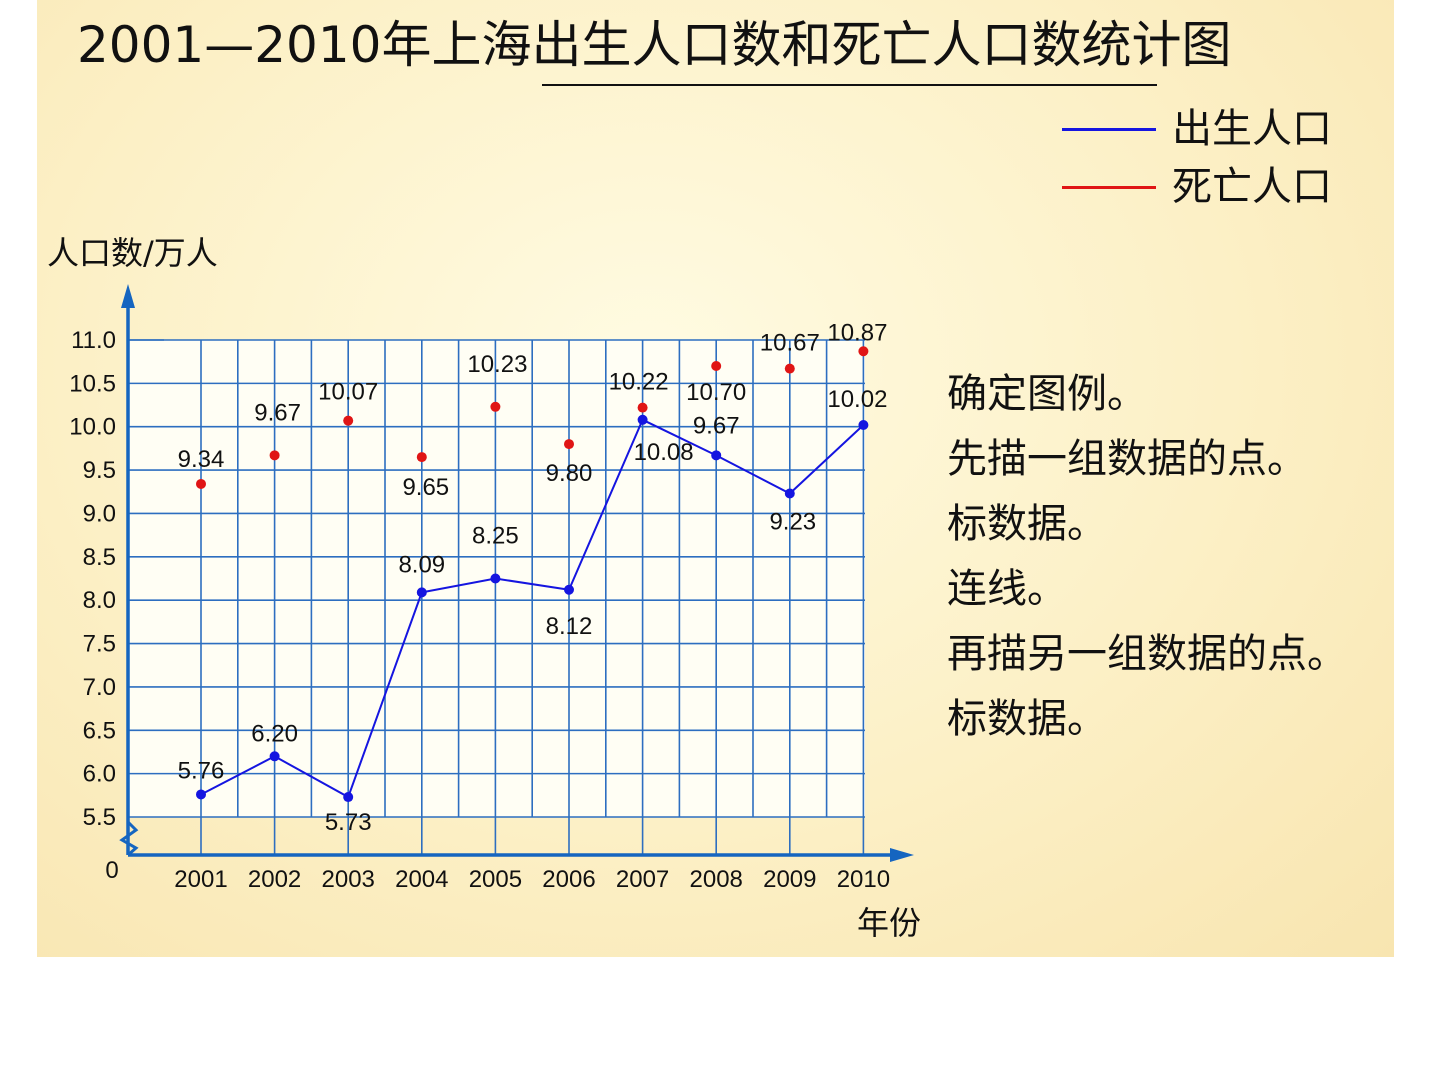  I want to click on x-tick-label: 2005, so click(495, 879).